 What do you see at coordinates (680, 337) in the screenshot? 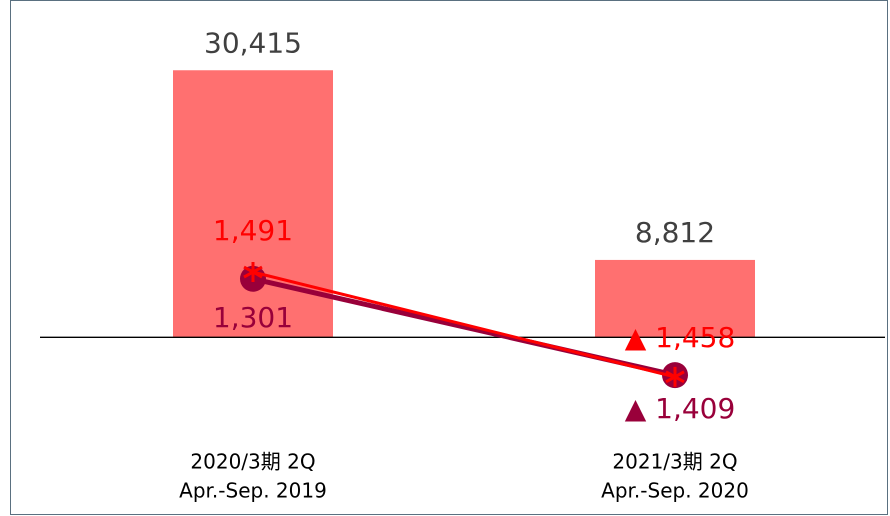
I see `line-value-label: ▲ 1,458` at bounding box center [680, 337].